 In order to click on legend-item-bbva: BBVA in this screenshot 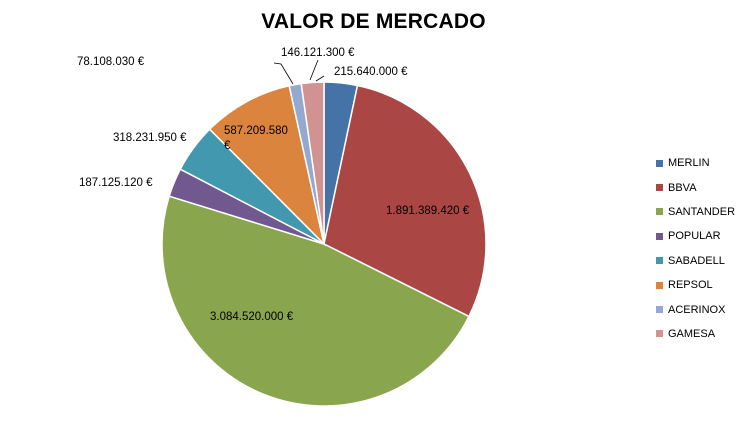, I will do `click(695, 187)`.